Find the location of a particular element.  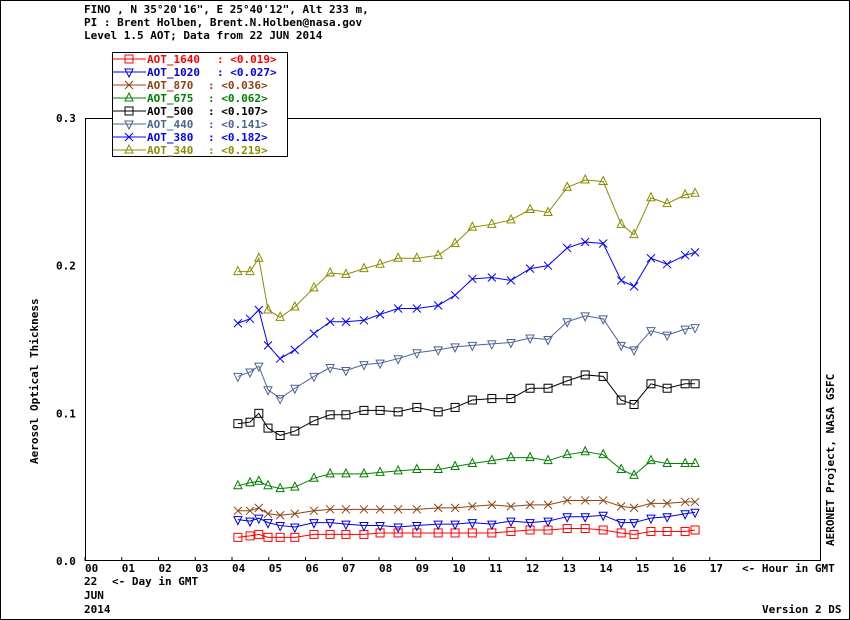

legend-entry: AOT_500: <0.107> is located at coordinates (190, 111).